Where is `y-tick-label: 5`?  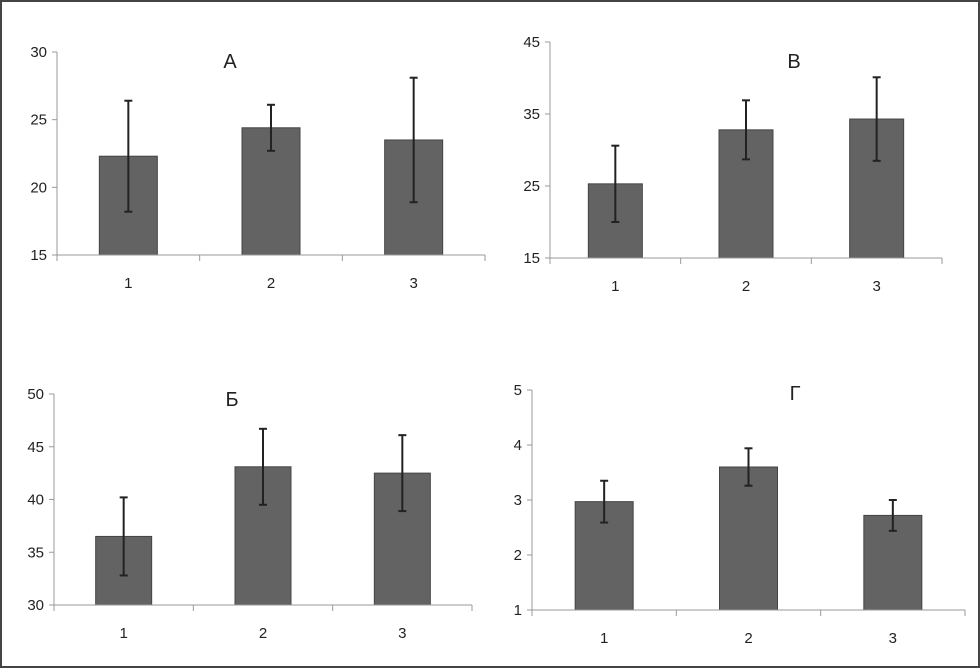 y-tick-label: 5 is located at coordinates (518, 390).